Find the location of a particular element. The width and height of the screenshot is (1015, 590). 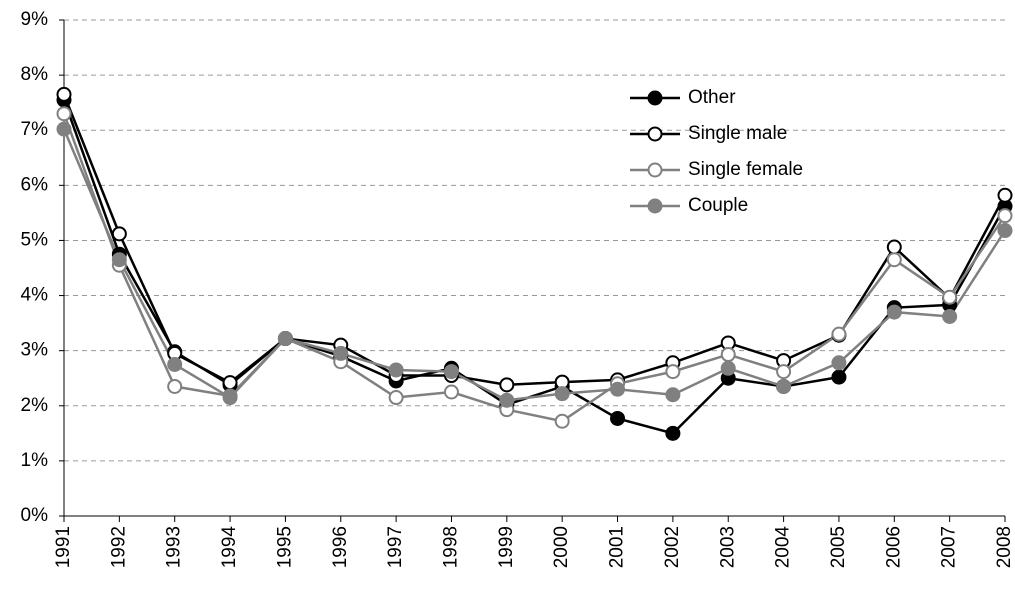

x-tick-label: 1998 is located at coordinates (450, 547).